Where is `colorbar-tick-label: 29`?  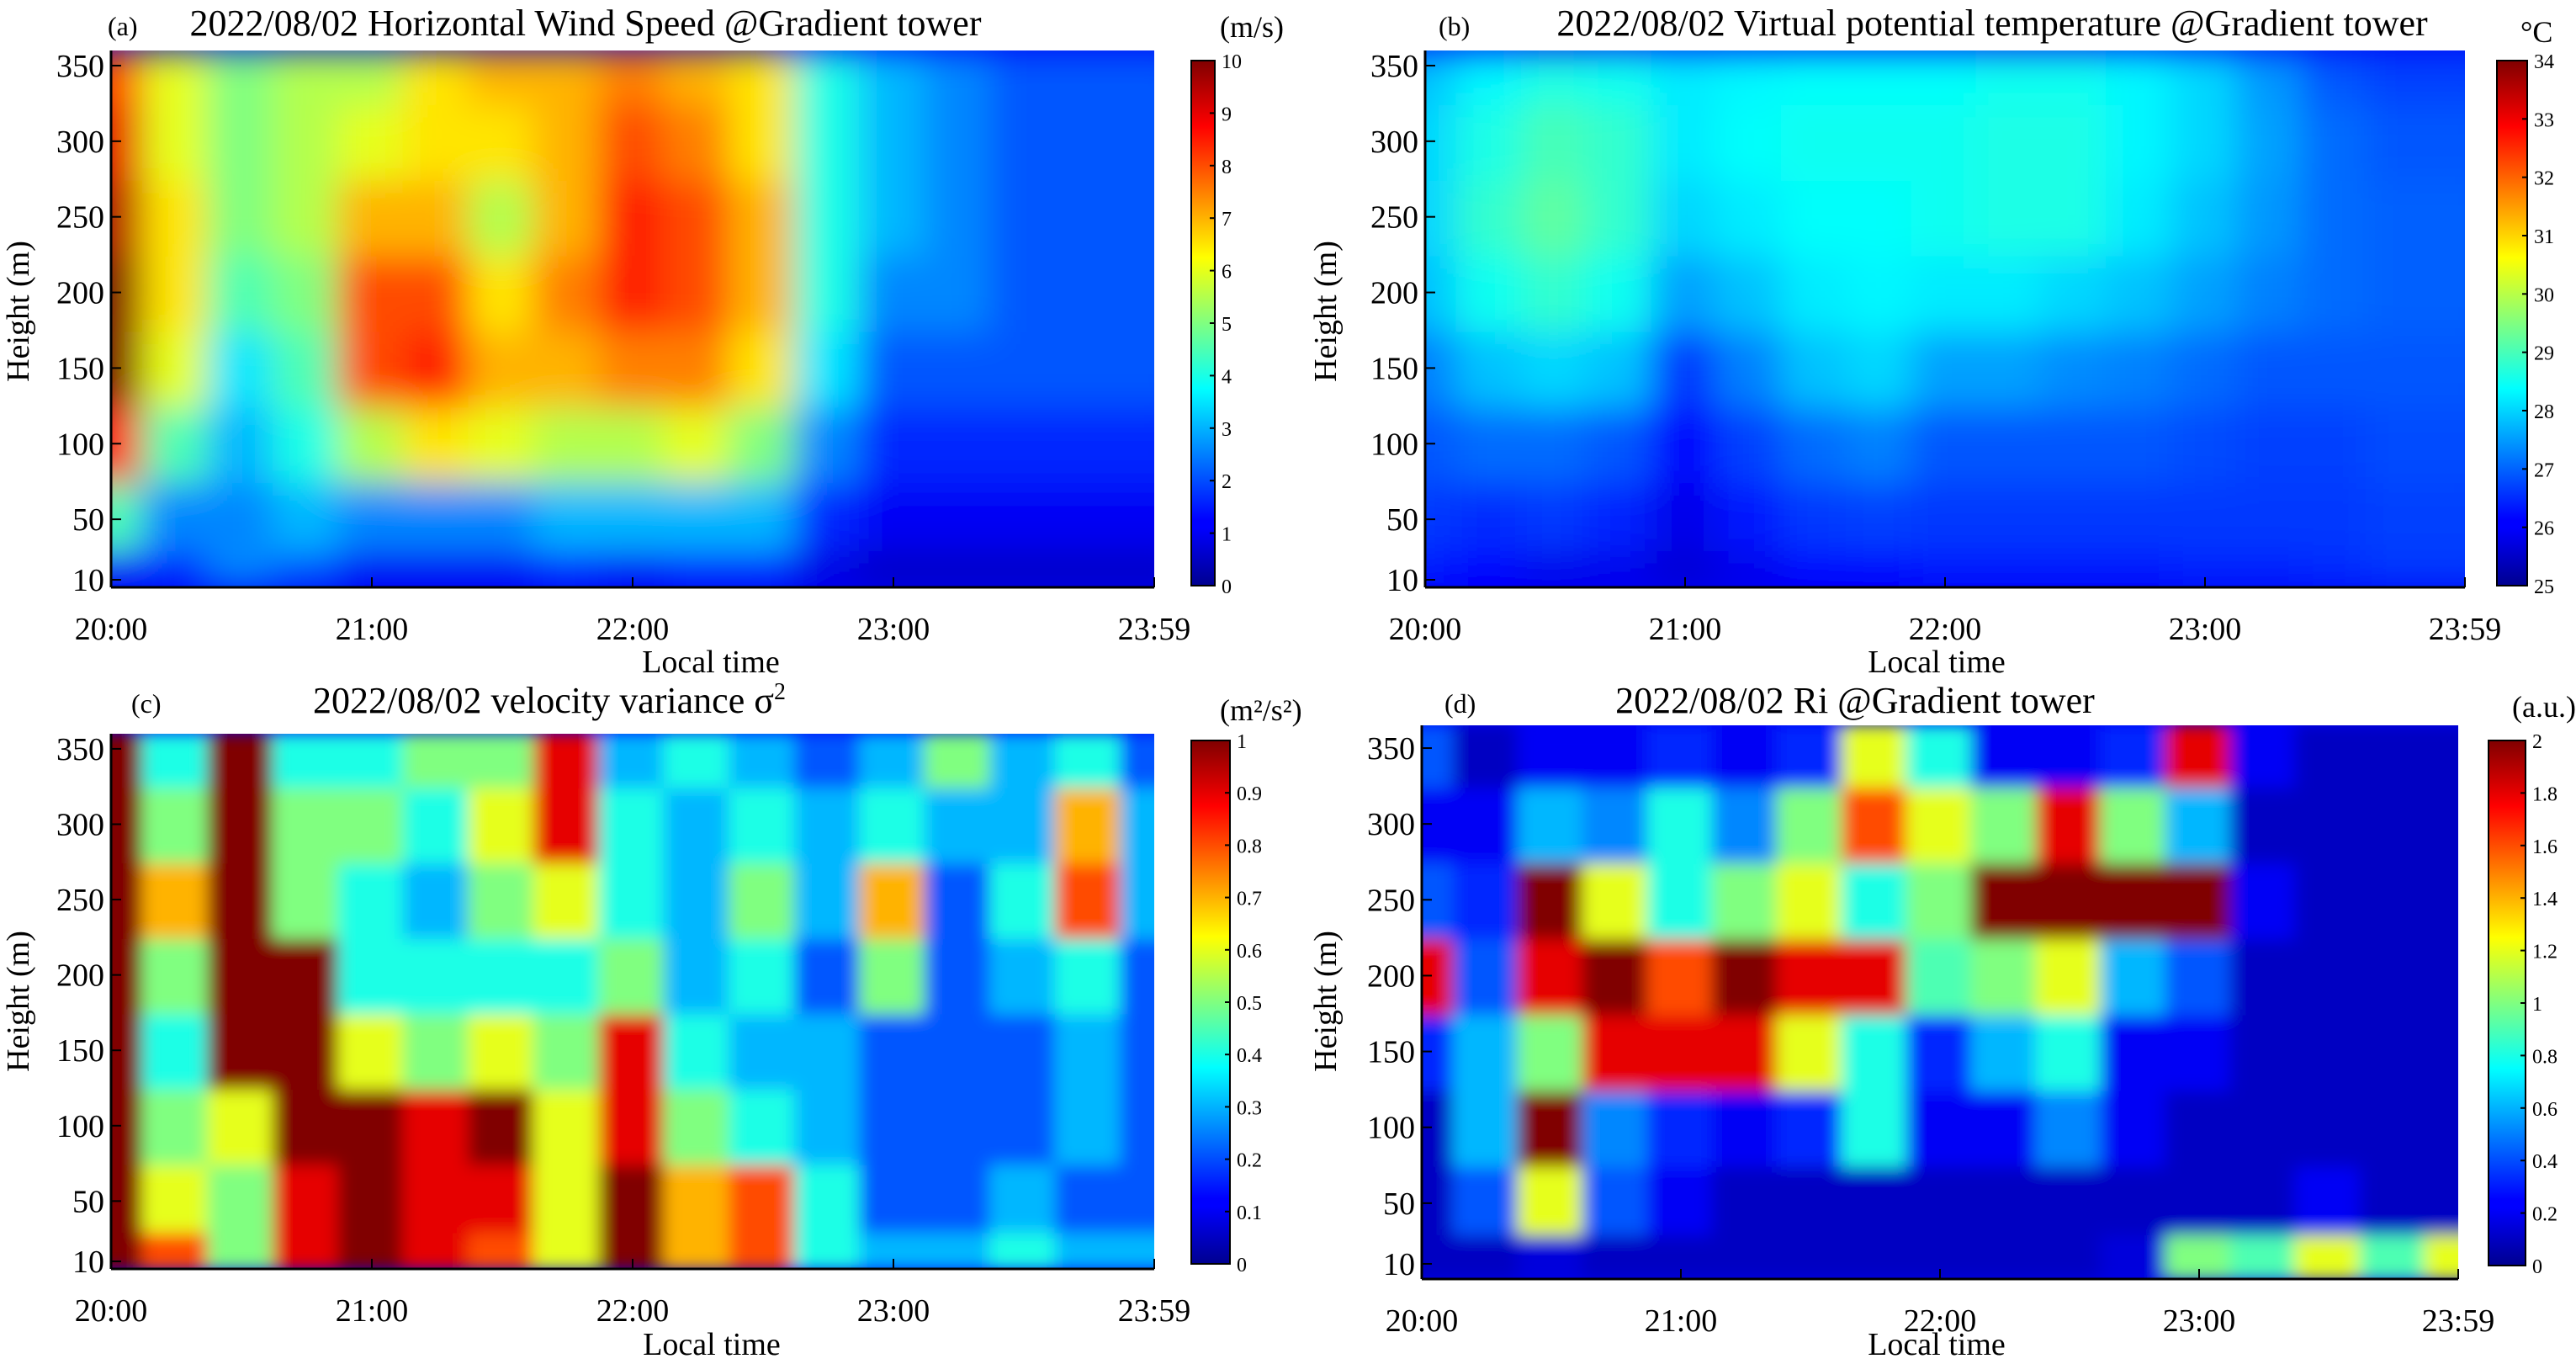 colorbar-tick-label: 29 is located at coordinates (2544, 354).